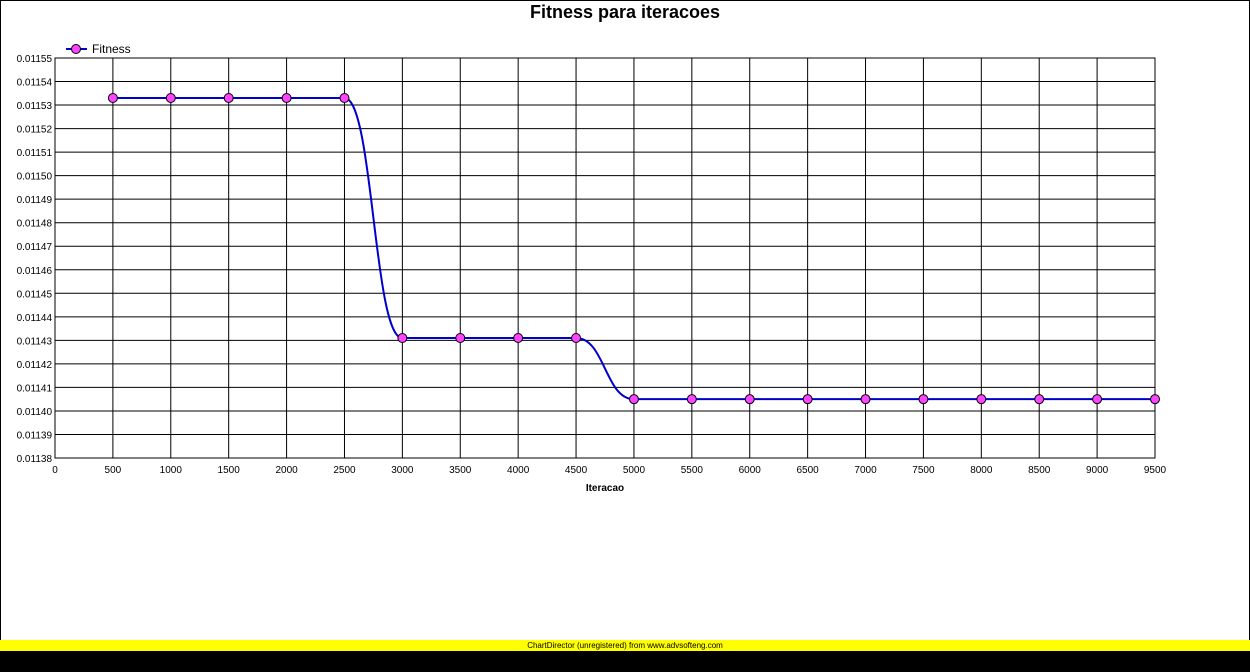 This screenshot has width=1250, height=672. I want to click on x-tick-label: 1500, so click(229, 470).